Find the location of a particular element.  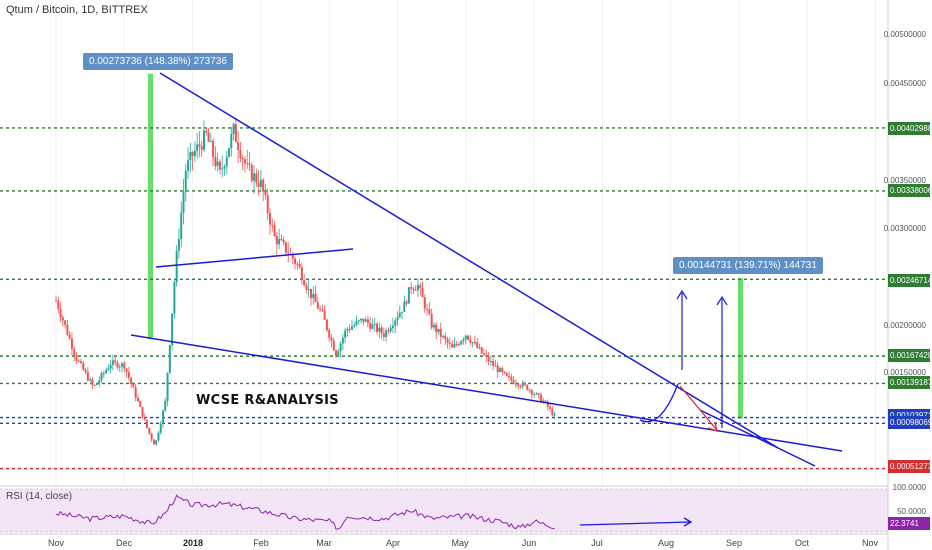

y-tick-label: 0.00150000 is located at coordinates (904, 372).